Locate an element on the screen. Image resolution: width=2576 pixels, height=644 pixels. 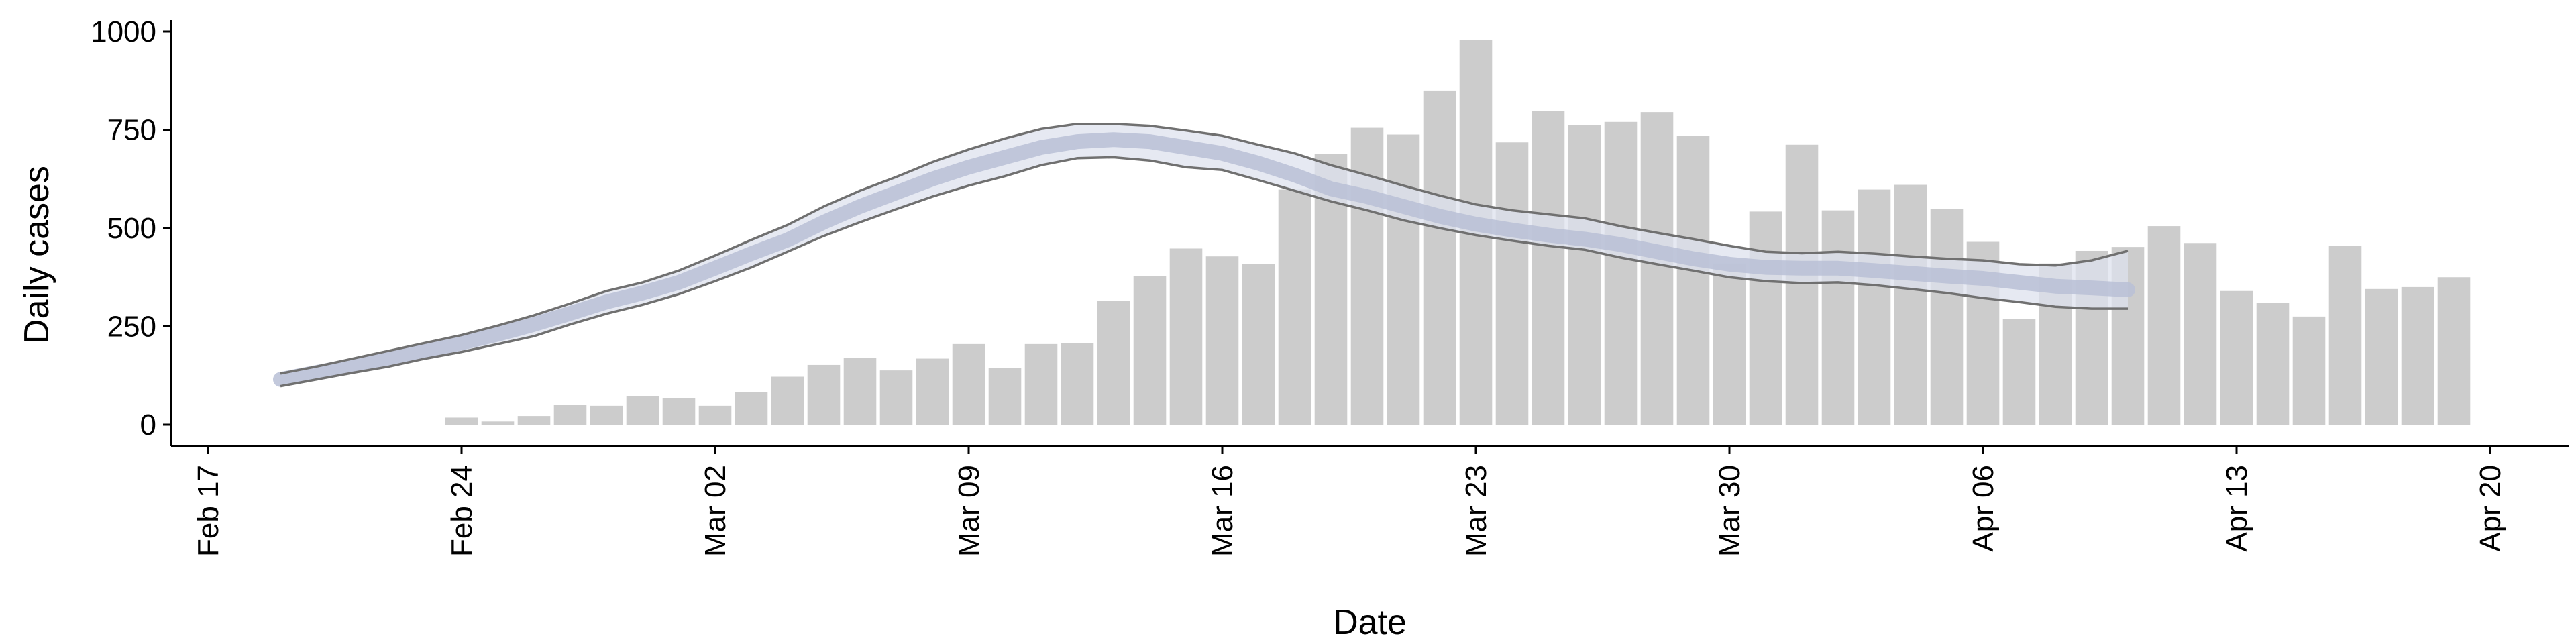
y-axis-title: Daily cases is located at coordinates (36, 255).